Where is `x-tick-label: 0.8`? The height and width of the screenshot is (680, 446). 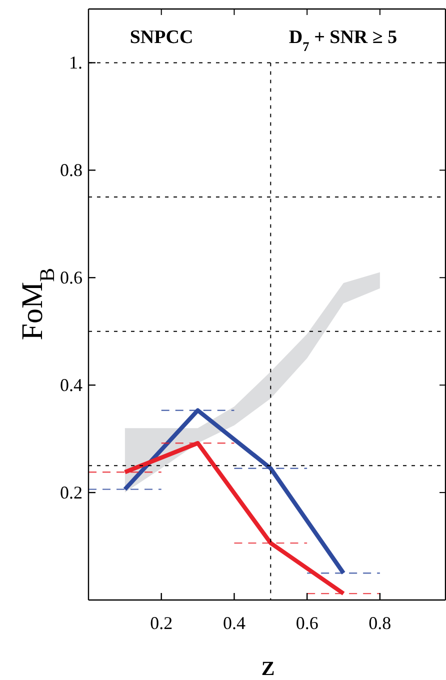 x-tick-label: 0.8 is located at coordinates (380, 622).